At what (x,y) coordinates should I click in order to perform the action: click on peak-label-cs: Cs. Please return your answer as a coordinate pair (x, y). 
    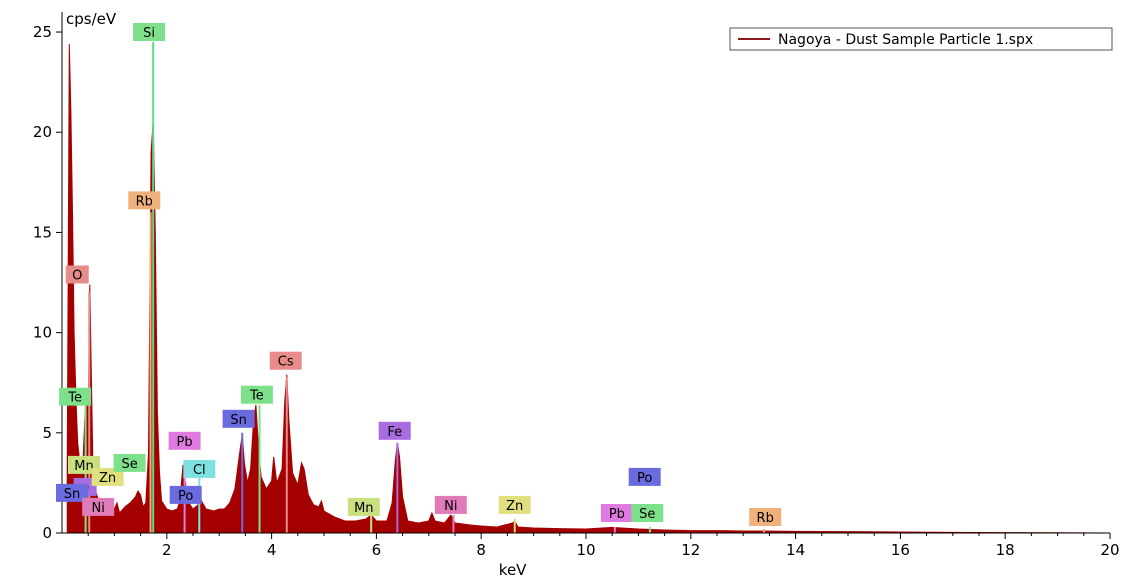
    Looking at the image, I should click on (285, 360).